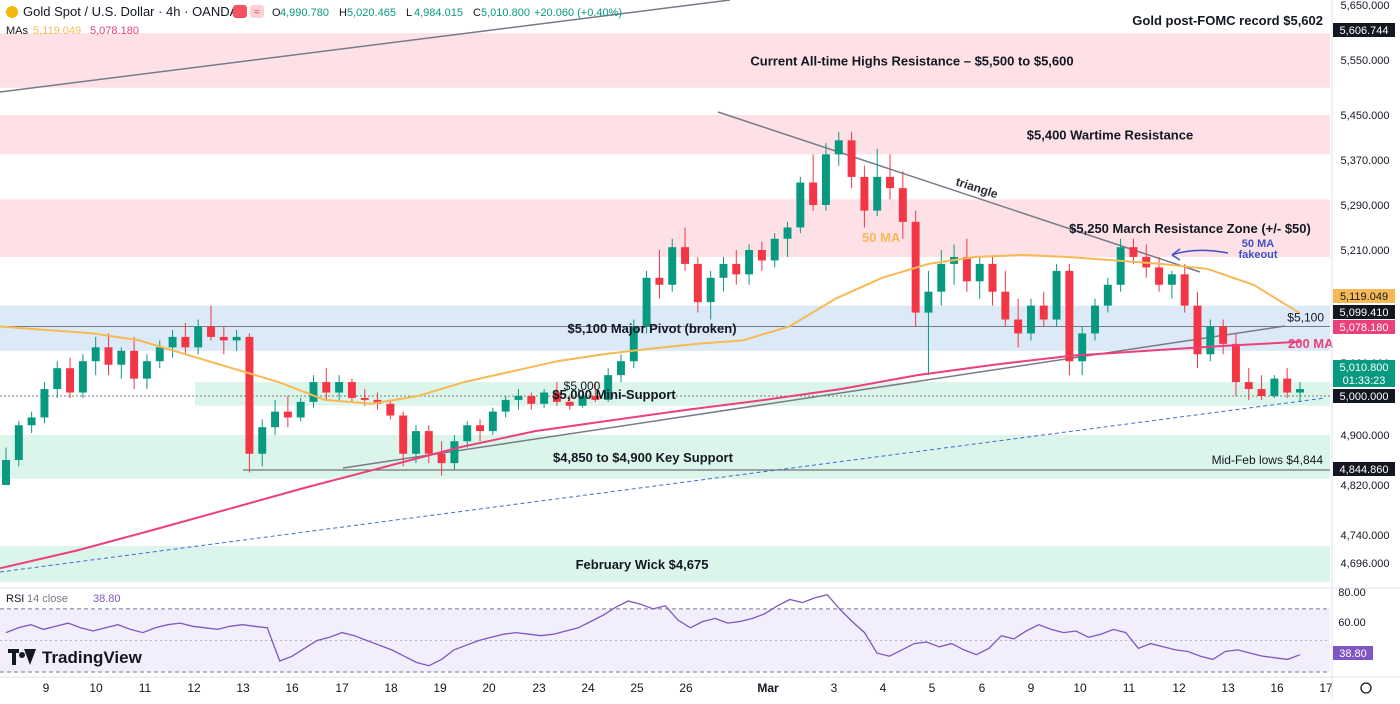 Image resolution: width=1400 pixels, height=704 pixels. I want to click on ohlc-key: C, so click(477, 13).